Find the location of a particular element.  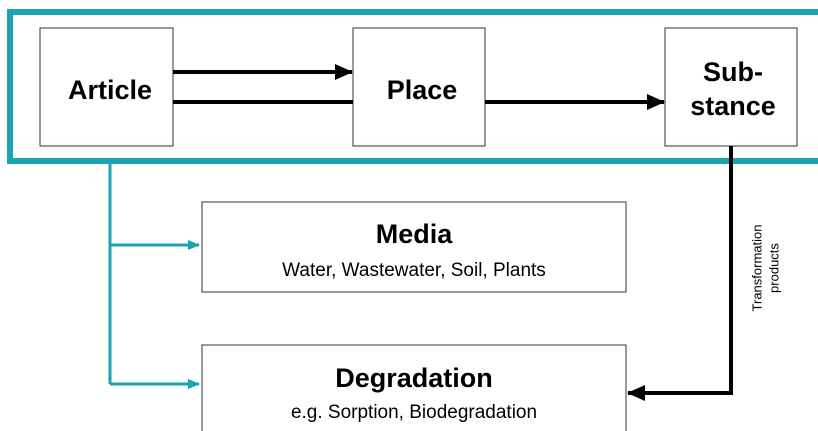

edge-label: products is located at coordinates (773, 268).